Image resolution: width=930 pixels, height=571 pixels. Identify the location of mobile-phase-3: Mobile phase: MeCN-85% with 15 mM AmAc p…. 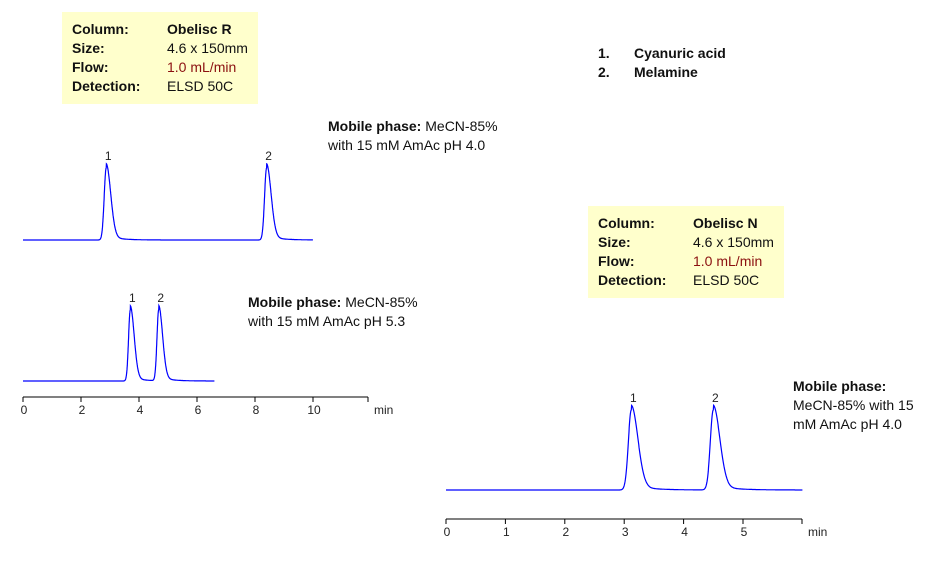
(855, 405).